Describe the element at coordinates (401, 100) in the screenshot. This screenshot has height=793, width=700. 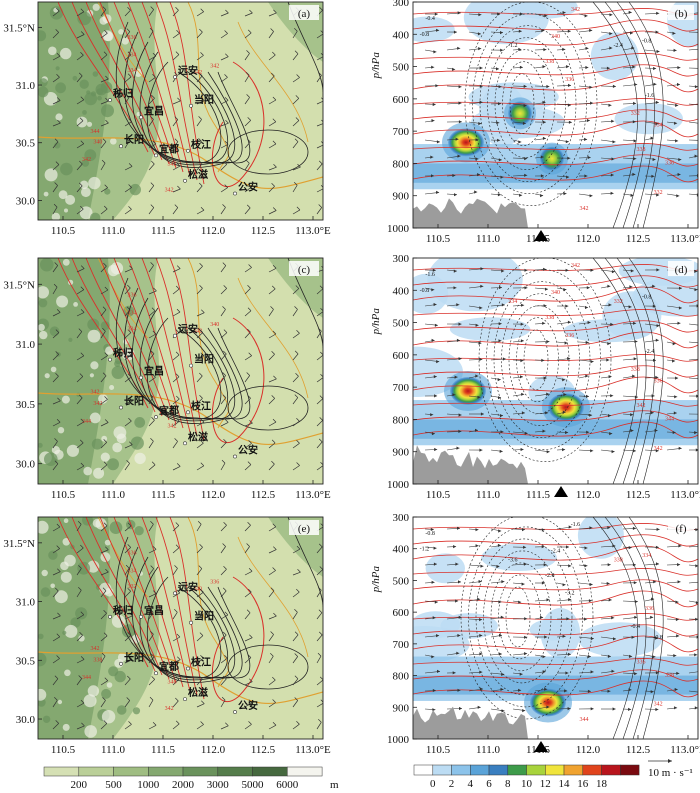
I see `y-tick-label: 600` at that location.